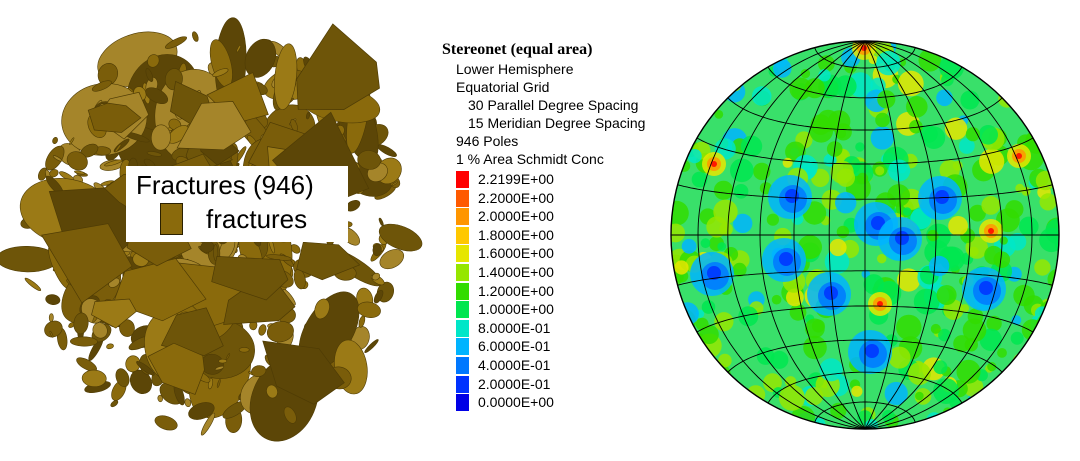  Describe the element at coordinates (516, 179) in the screenshot. I see `colorbar-label: 2.2199E+00` at that location.